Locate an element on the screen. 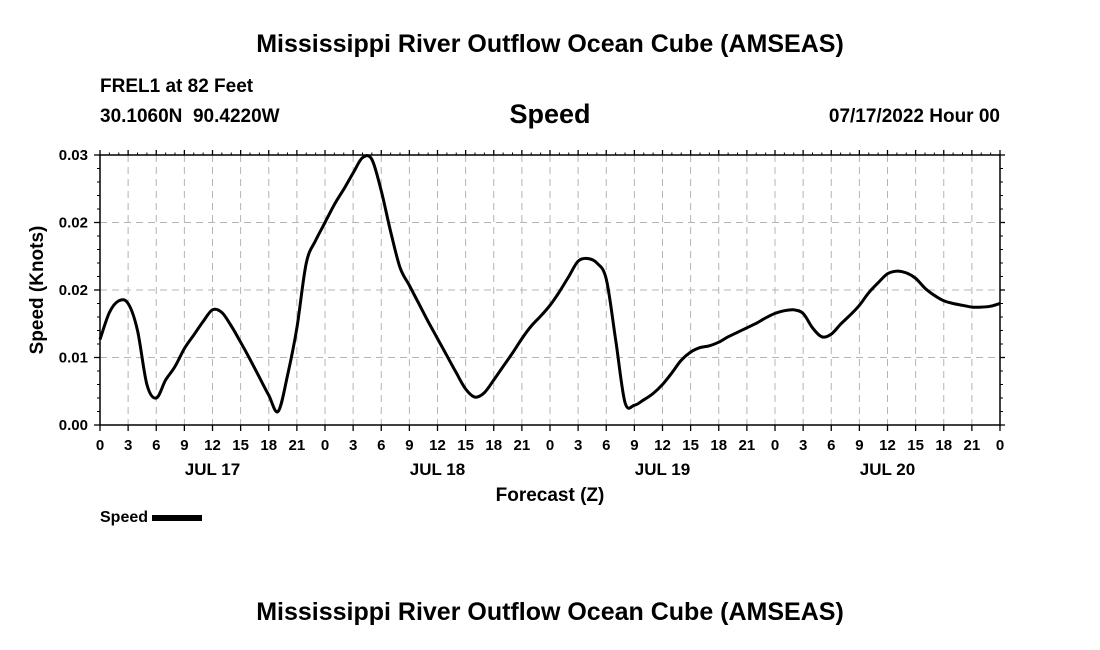 This screenshot has height=650, width=1100. plot-title: Speed is located at coordinates (550, 114).